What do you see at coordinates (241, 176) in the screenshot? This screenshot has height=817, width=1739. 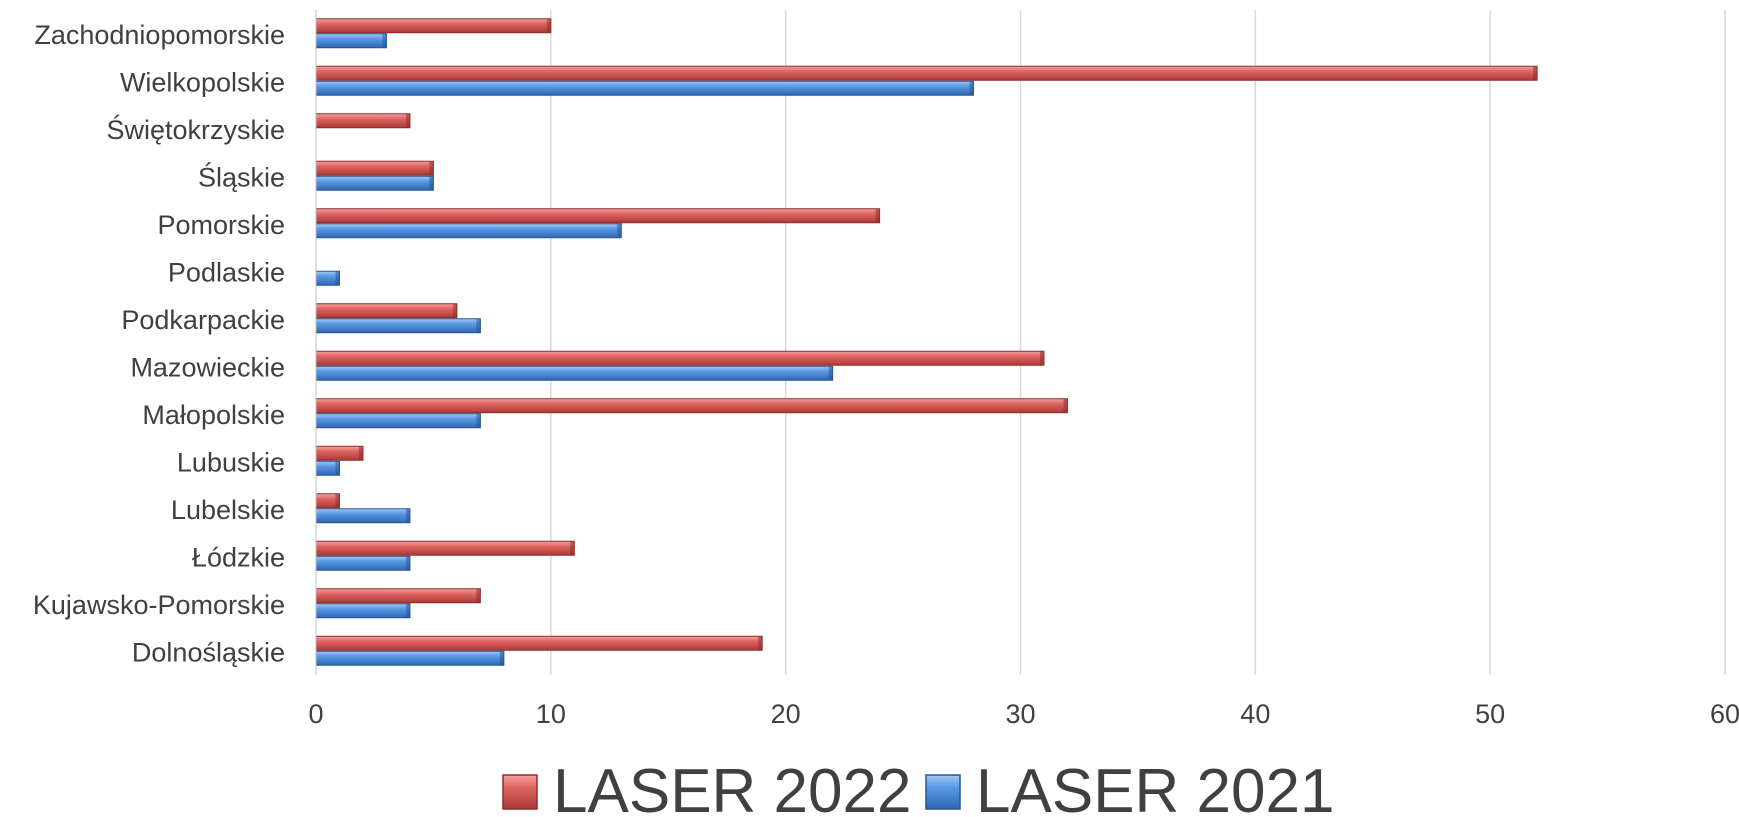 I see `category-label: Śląskie` at bounding box center [241, 176].